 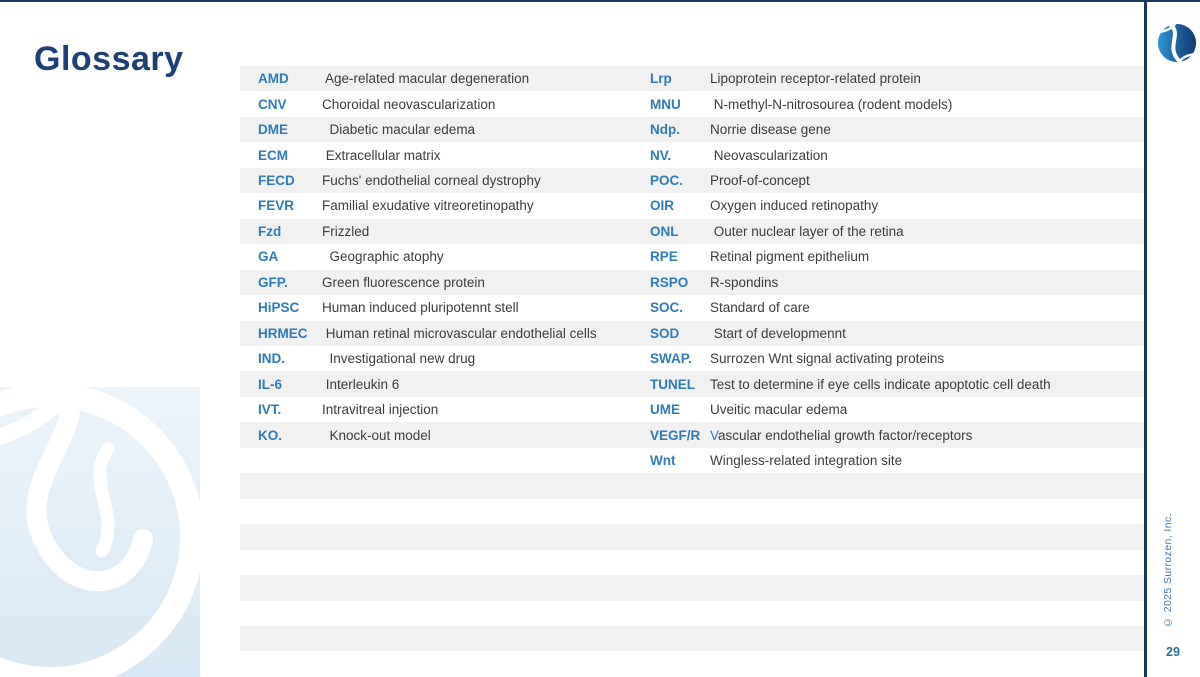 I want to click on abbreviation: AMD, so click(x=273, y=79).